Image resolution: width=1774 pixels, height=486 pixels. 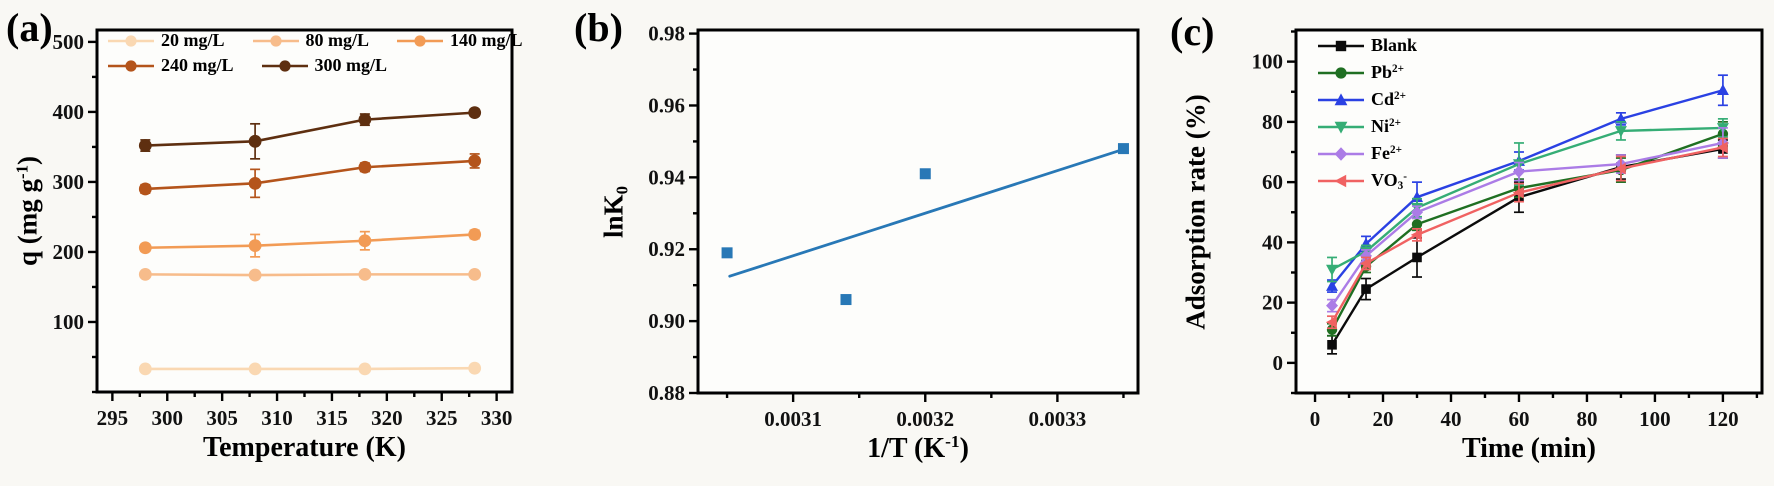 I want to click on x-axis-title: Temperature (K), so click(x=304, y=448).